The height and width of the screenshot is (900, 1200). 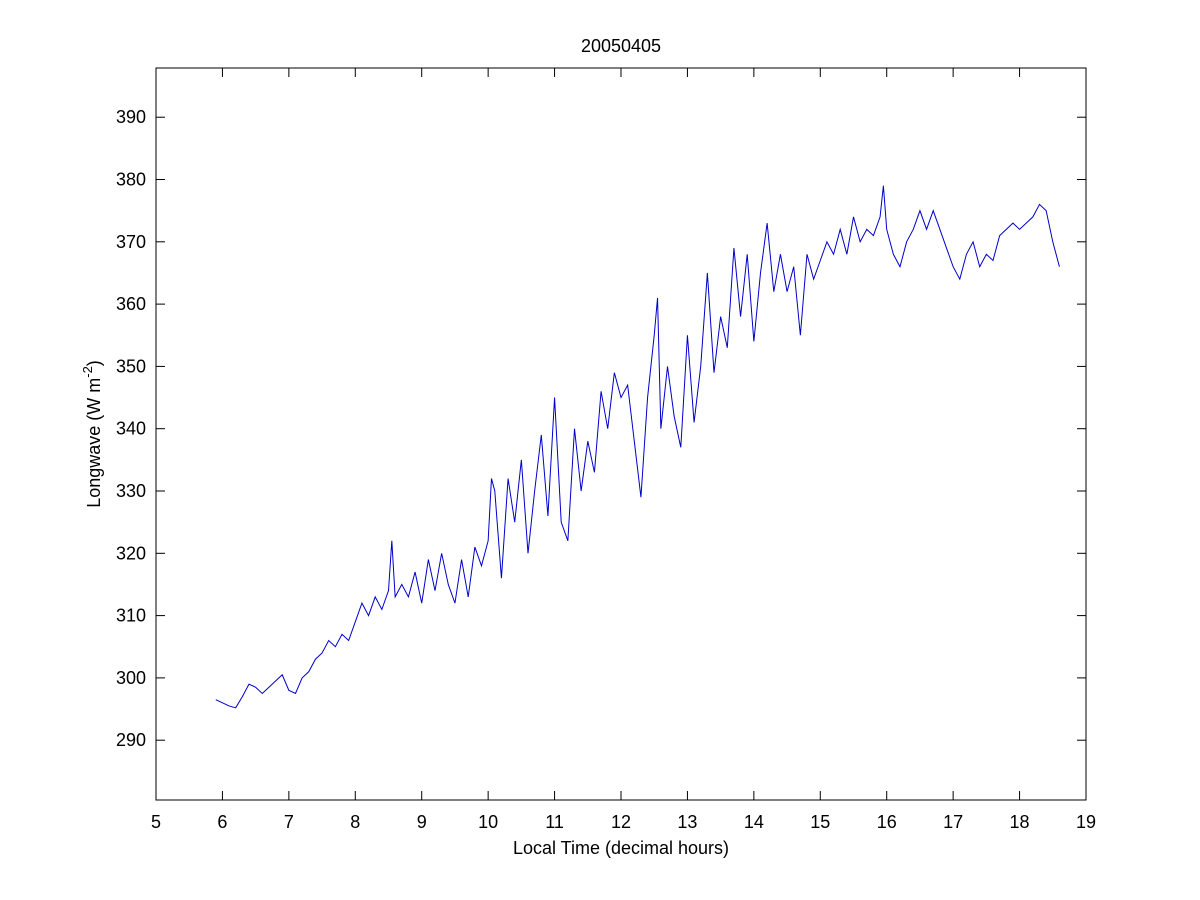 What do you see at coordinates (422, 822) in the screenshot?
I see `x-tick-label: 9` at bounding box center [422, 822].